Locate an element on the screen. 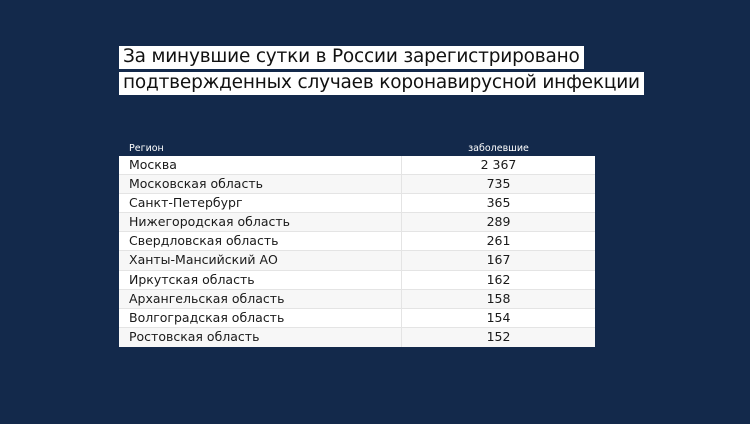  region-cell: Санкт-Петербург is located at coordinates (260, 203).